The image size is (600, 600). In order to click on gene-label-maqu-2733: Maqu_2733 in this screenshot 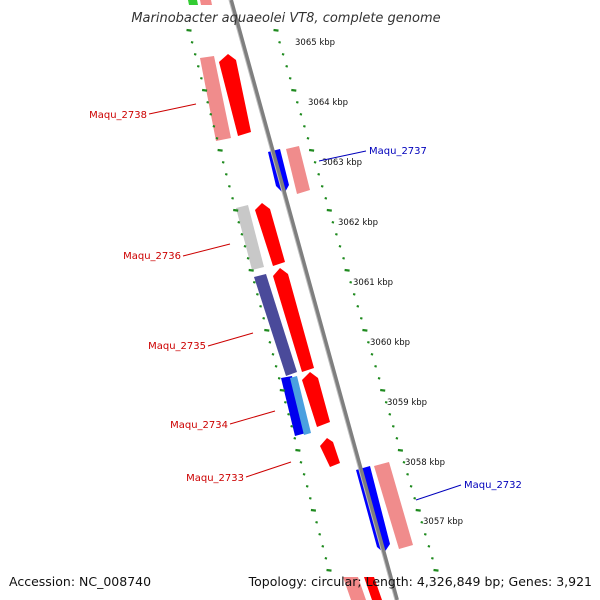, I will do `click(215, 478)`.